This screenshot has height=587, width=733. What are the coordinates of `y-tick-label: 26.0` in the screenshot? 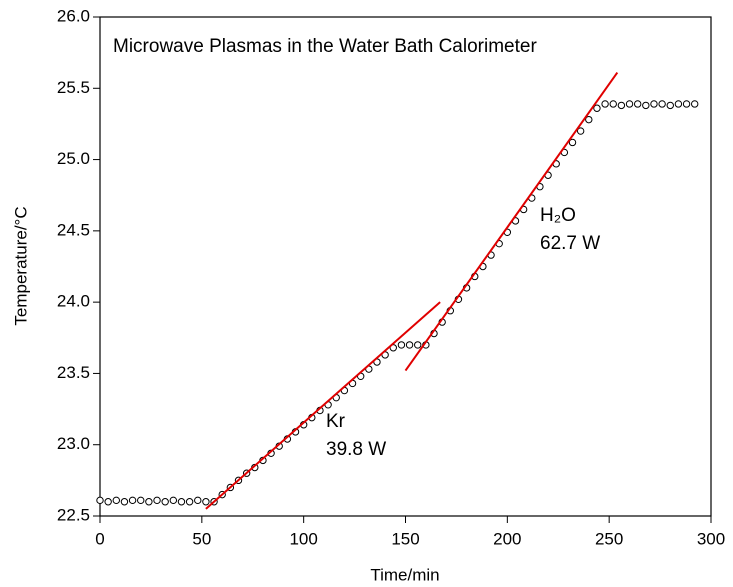 It's located at (73, 15).